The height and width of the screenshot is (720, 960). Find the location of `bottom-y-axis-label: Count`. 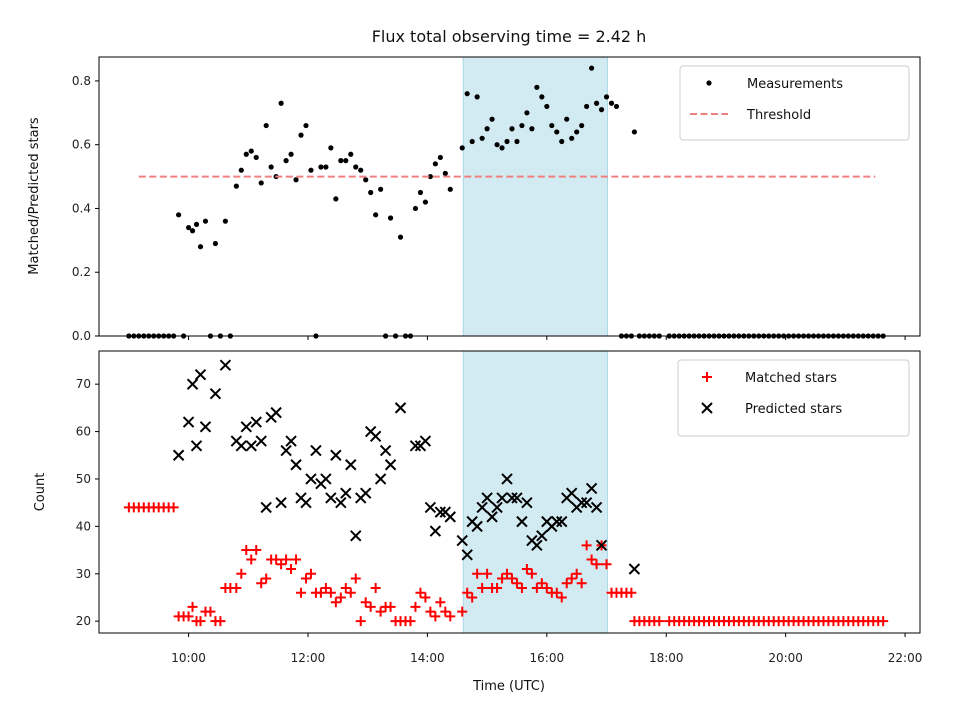

bottom-y-axis-label: Count is located at coordinates (40, 492).